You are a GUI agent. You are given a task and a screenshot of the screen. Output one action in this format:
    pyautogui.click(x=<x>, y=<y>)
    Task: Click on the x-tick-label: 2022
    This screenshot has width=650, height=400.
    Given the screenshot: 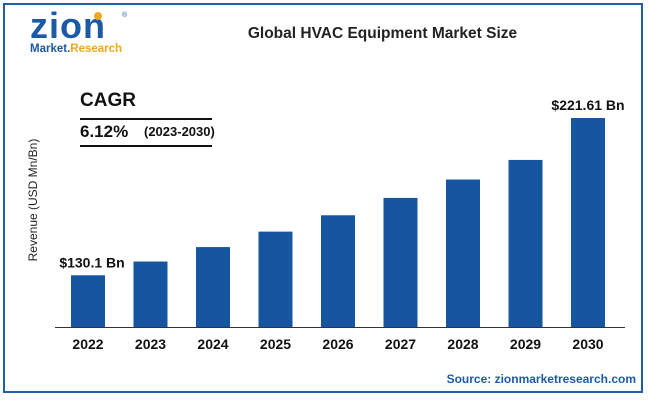 What is the action you would take?
    pyautogui.click(x=87, y=344)
    